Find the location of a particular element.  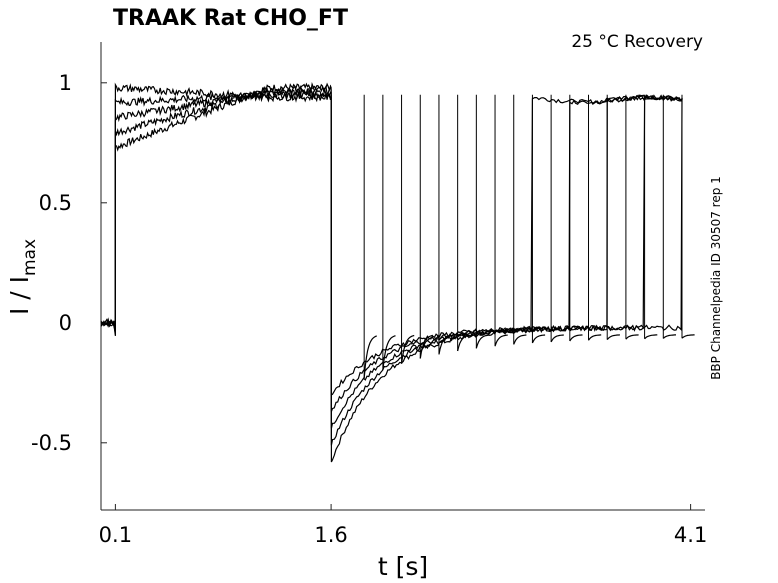

x-tick-label: 0.1 is located at coordinates (115, 535).